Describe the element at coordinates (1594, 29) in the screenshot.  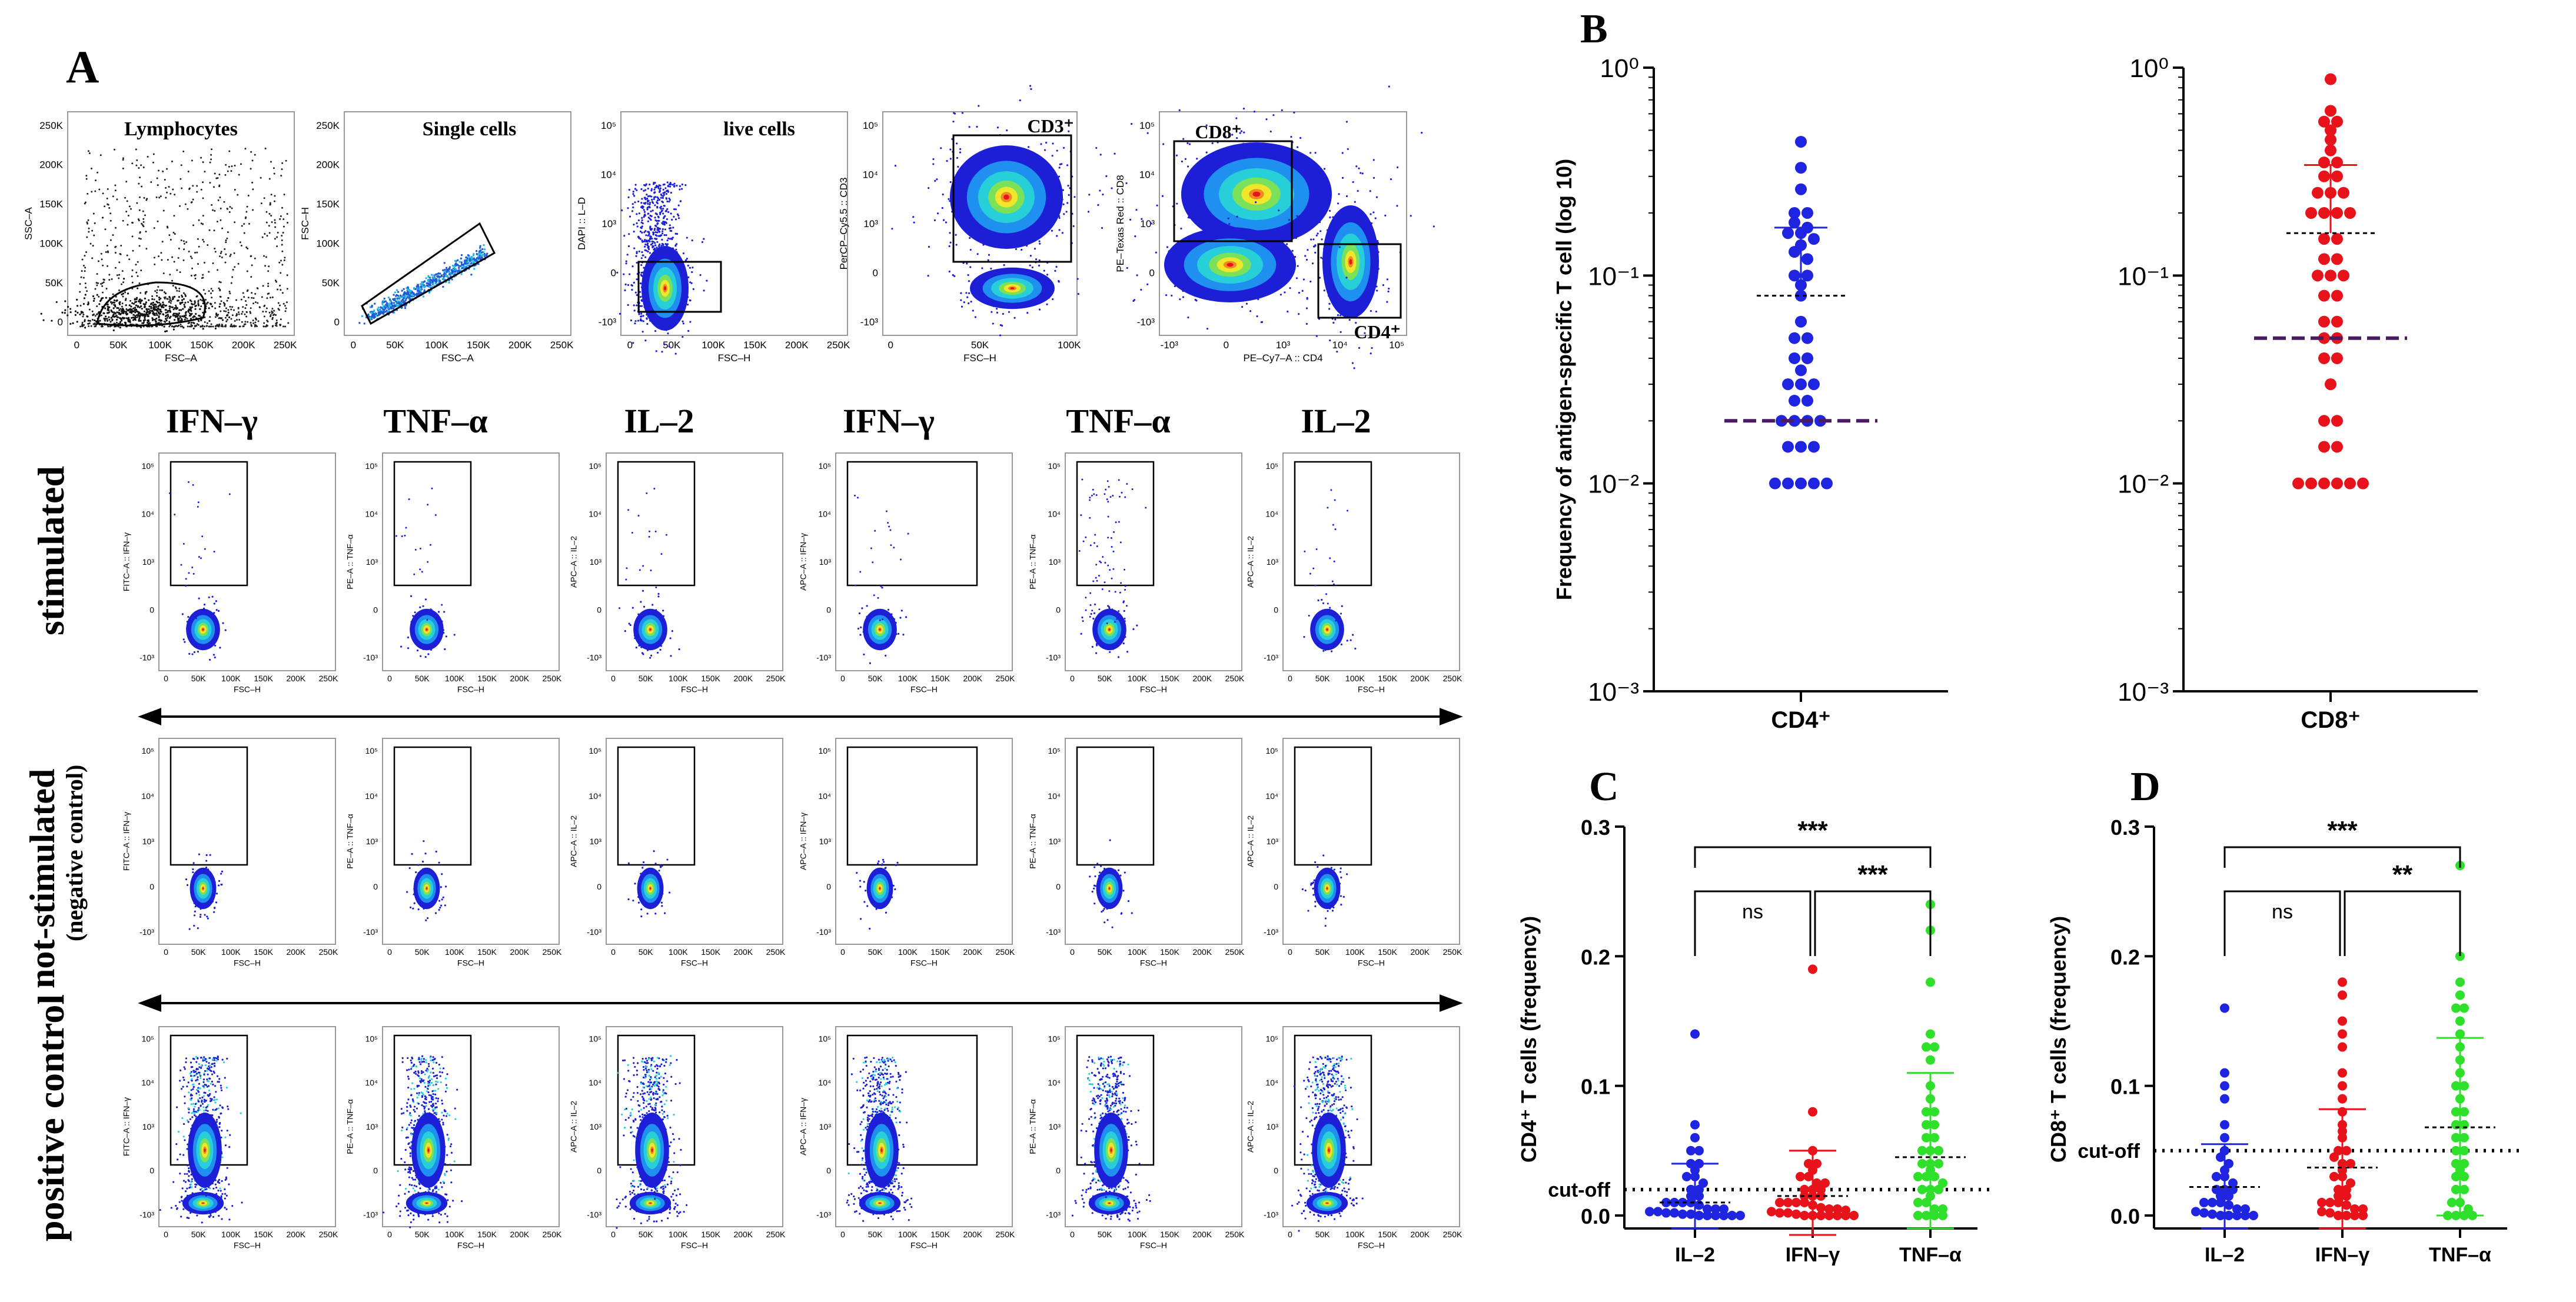
I see `panel-letter-b: B` at that location.